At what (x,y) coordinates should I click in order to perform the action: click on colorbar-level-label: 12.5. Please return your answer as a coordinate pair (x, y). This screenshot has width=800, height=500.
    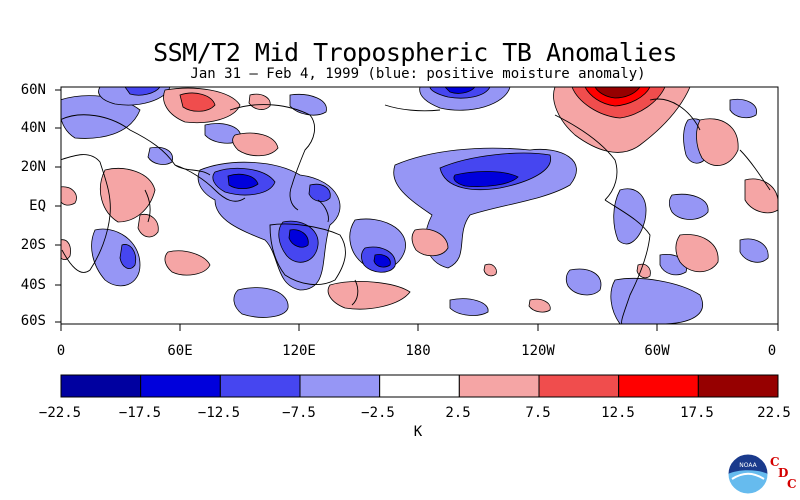
    Looking at the image, I should click on (618, 413).